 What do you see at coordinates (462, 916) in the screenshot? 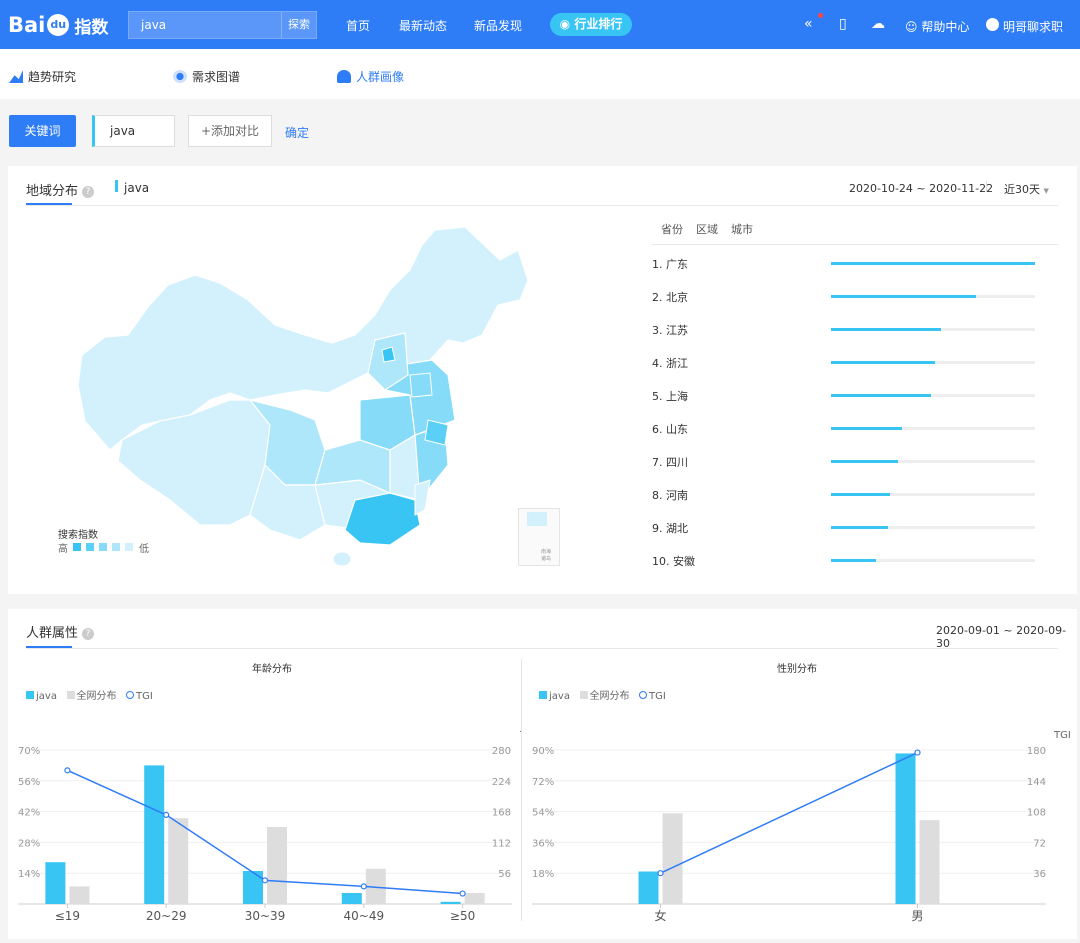
I see `x-tick-label: ≥50` at bounding box center [462, 916].